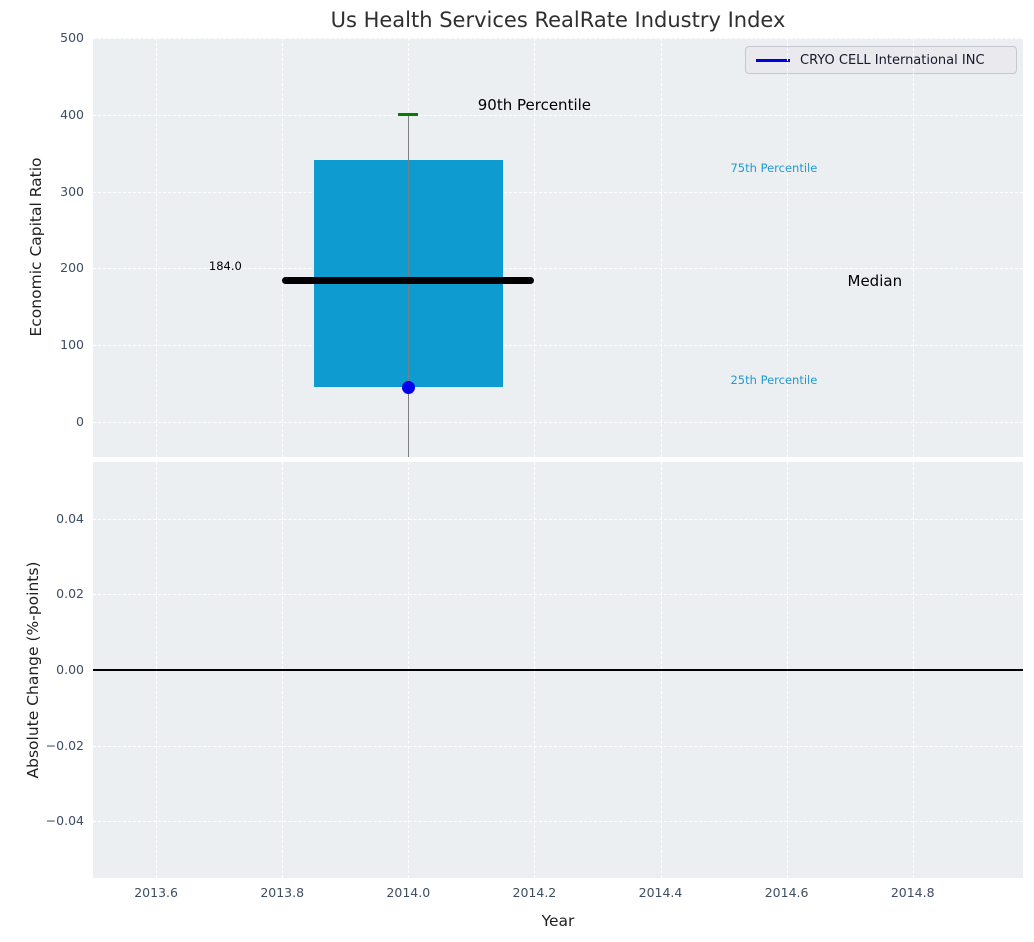 The height and width of the screenshot is (942, 1034). I want to click on x-tick-label: 2013.6, so click(156, 892).